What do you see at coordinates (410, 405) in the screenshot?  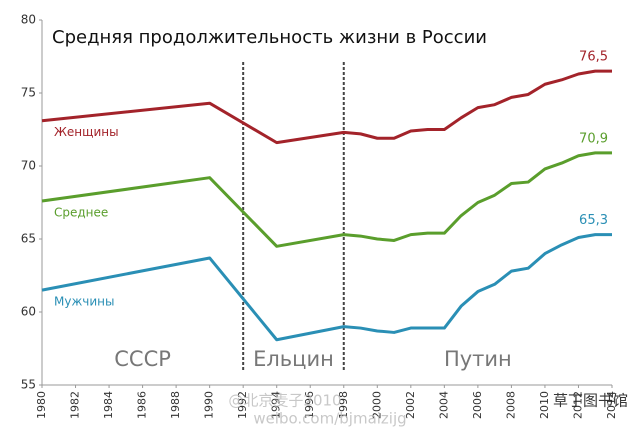 I see `x-tick-label: 2002` at bounding box center [410, 405].